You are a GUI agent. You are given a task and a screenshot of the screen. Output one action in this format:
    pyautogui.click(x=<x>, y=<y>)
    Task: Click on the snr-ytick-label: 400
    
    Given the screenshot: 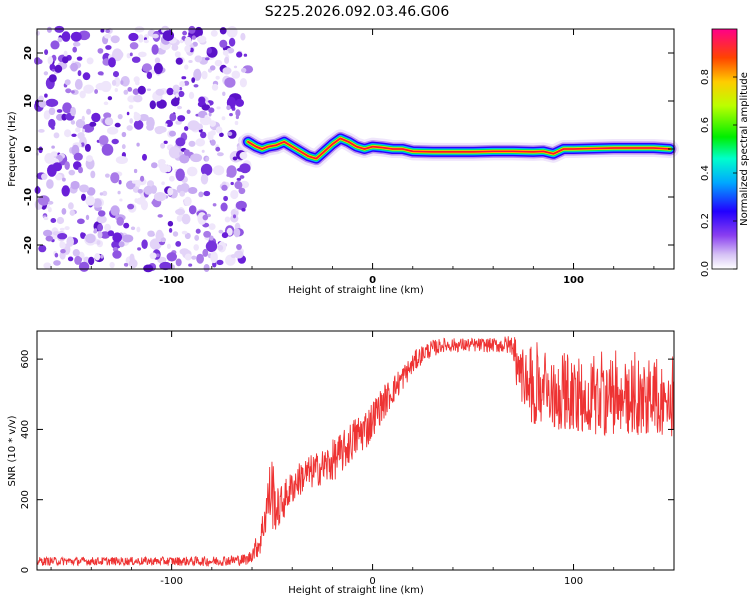 What is the action you would take?
    pyautogui.click(x=25, y=429)
    